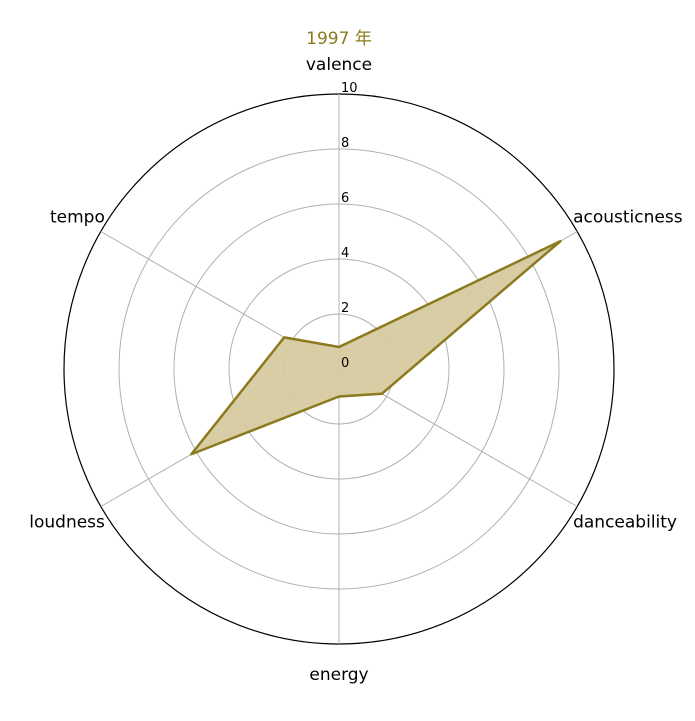  Describe the element at coordinates (67, 523) in the screenshot. I see `axis-label-loudness: loudness` at that location.